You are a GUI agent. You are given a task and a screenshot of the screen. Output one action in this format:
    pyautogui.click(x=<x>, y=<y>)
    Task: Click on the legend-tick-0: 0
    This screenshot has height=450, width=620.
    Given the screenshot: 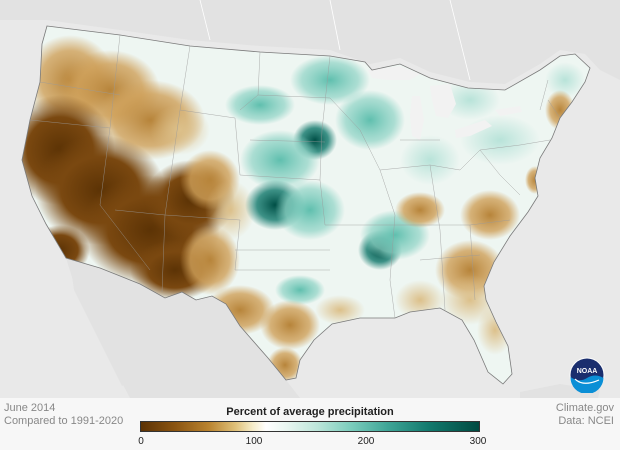 What is the action you would take?
    pyautogui.click(x=141, y=441)
    